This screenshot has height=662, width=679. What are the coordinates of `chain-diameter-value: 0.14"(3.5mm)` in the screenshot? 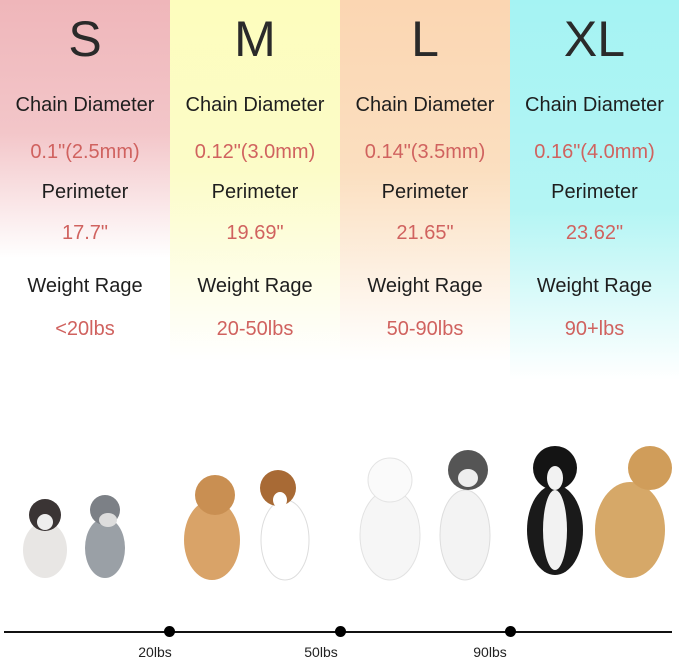 It's located at (425, 152).